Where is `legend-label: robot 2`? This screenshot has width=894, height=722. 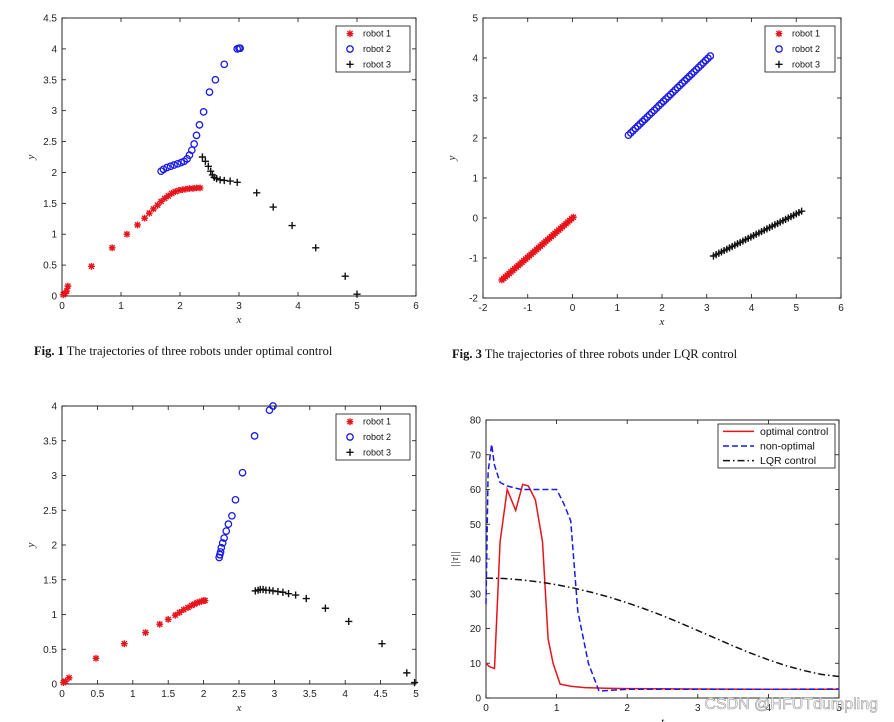 legend-label: robot 2 is located at coordinates (377, 49).